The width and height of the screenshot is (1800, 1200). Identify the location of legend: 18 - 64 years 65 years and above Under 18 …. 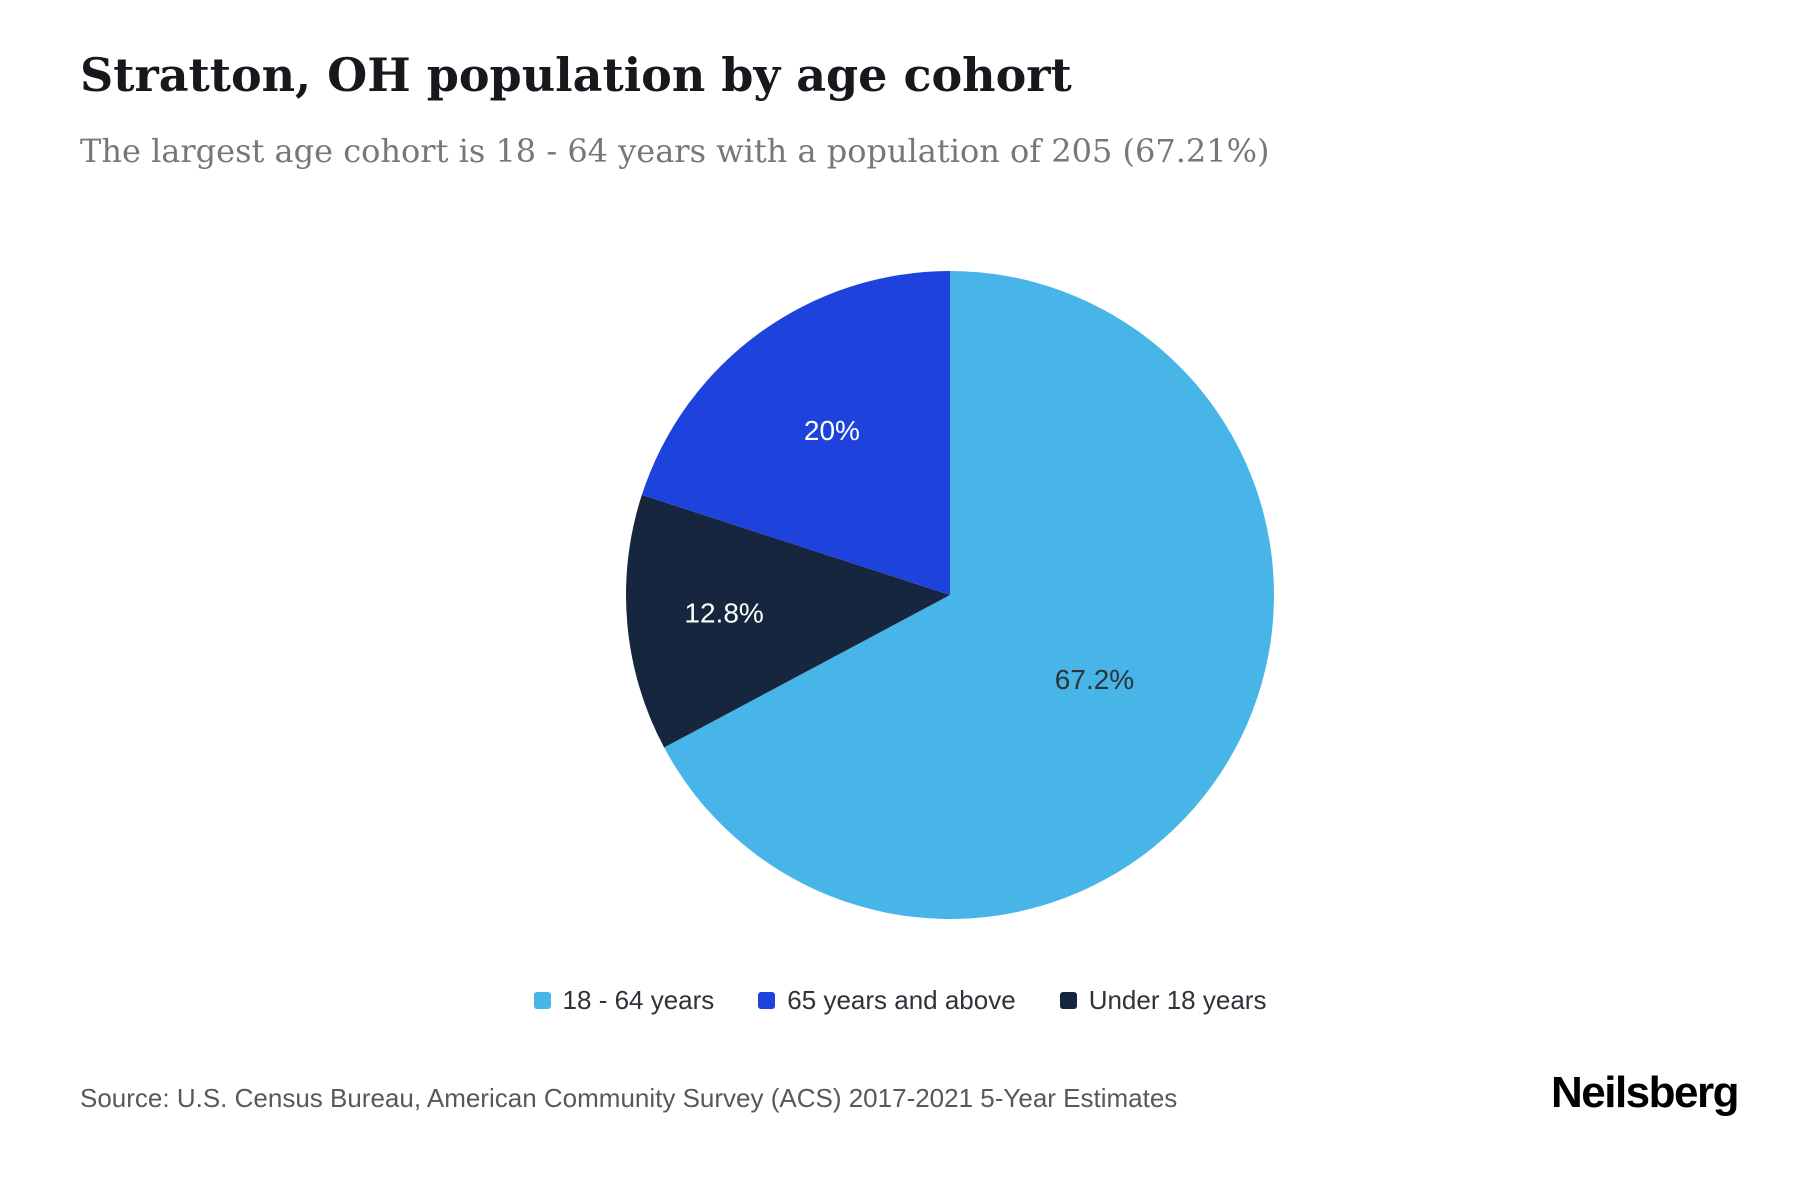
(900, 1000).